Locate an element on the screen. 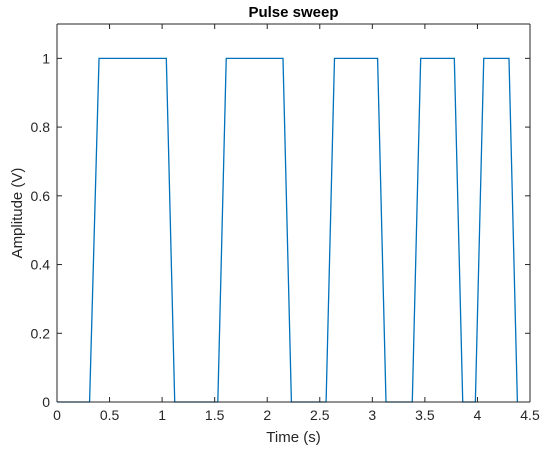 The width and height of the screenshot is (550, 452). x-tick-label: 1 is located at coordinates (162, 415).